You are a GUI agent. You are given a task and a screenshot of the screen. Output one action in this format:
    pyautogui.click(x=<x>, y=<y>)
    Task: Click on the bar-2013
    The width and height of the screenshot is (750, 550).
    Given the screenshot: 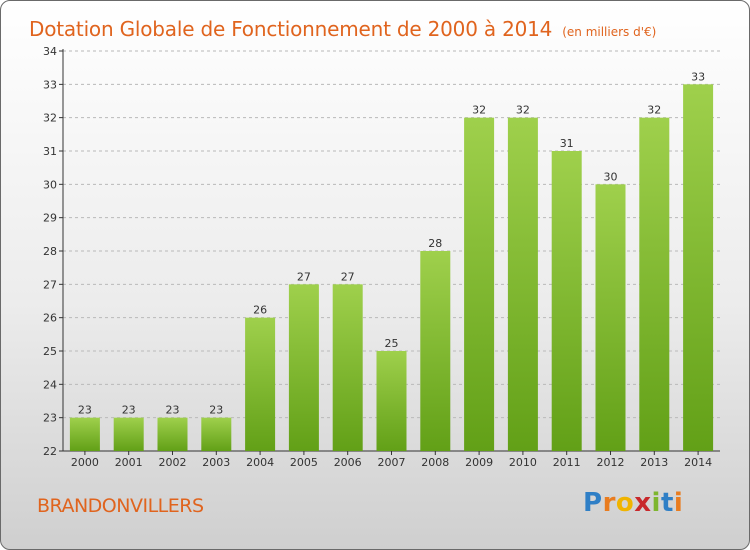 What is the action you would take?
    pyautogui.click(x=654, y=284)
    